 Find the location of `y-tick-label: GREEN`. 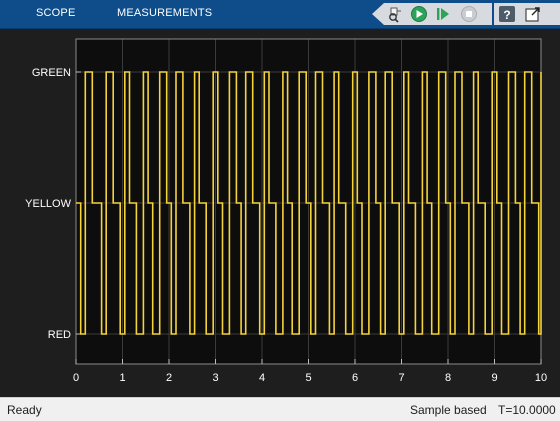

y-tick-label: GREEN is located at coordinates (51, 73).